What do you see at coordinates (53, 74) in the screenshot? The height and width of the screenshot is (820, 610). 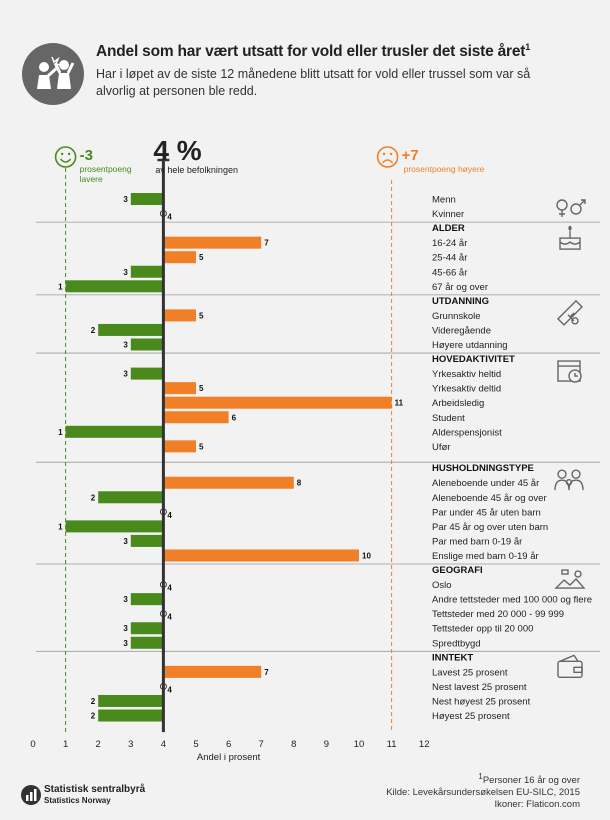 I see `violence-icon` at bounding box center [53, 74].